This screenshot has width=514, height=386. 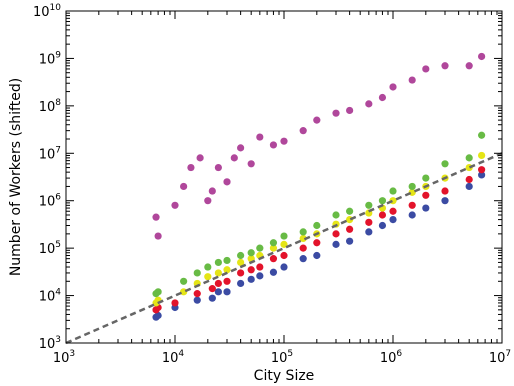 What do you see at coordinates (16, 177) in the screenshot?
I see `y-axis-label: Number of Workers (shifted)` at bounding box center [16, 177].